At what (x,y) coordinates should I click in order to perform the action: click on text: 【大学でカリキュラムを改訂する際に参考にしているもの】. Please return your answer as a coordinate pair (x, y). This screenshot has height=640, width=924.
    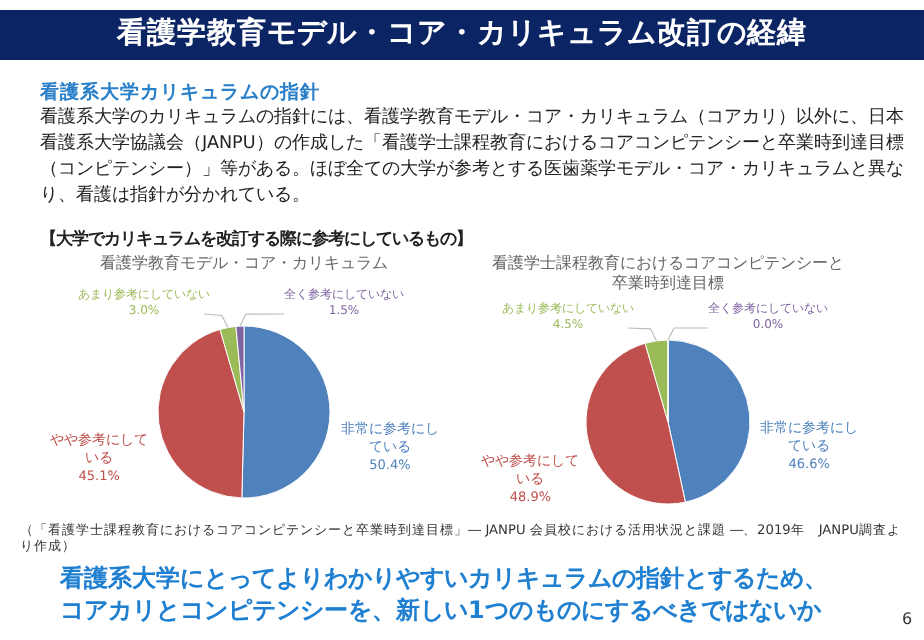
    Looking at the image, I should click on (256, 239).